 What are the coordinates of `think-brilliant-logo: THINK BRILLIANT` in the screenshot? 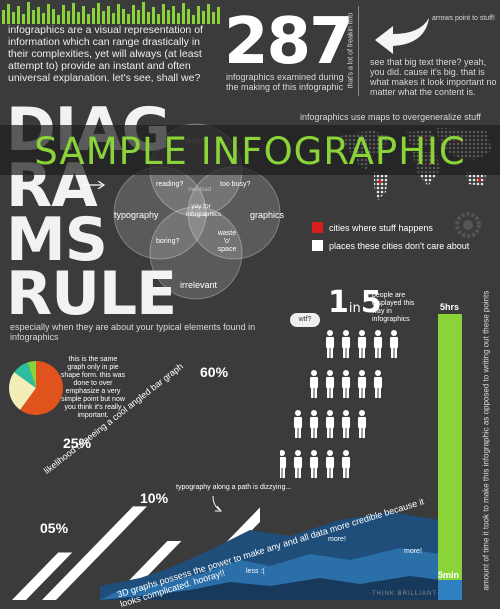 It's located at (405, 594).